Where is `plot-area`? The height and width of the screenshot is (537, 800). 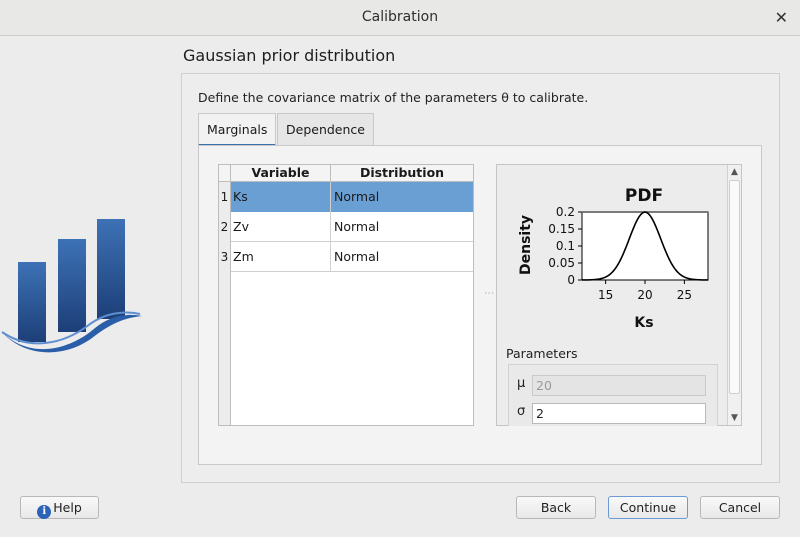 plot-area is located at coordinates (645, 246).